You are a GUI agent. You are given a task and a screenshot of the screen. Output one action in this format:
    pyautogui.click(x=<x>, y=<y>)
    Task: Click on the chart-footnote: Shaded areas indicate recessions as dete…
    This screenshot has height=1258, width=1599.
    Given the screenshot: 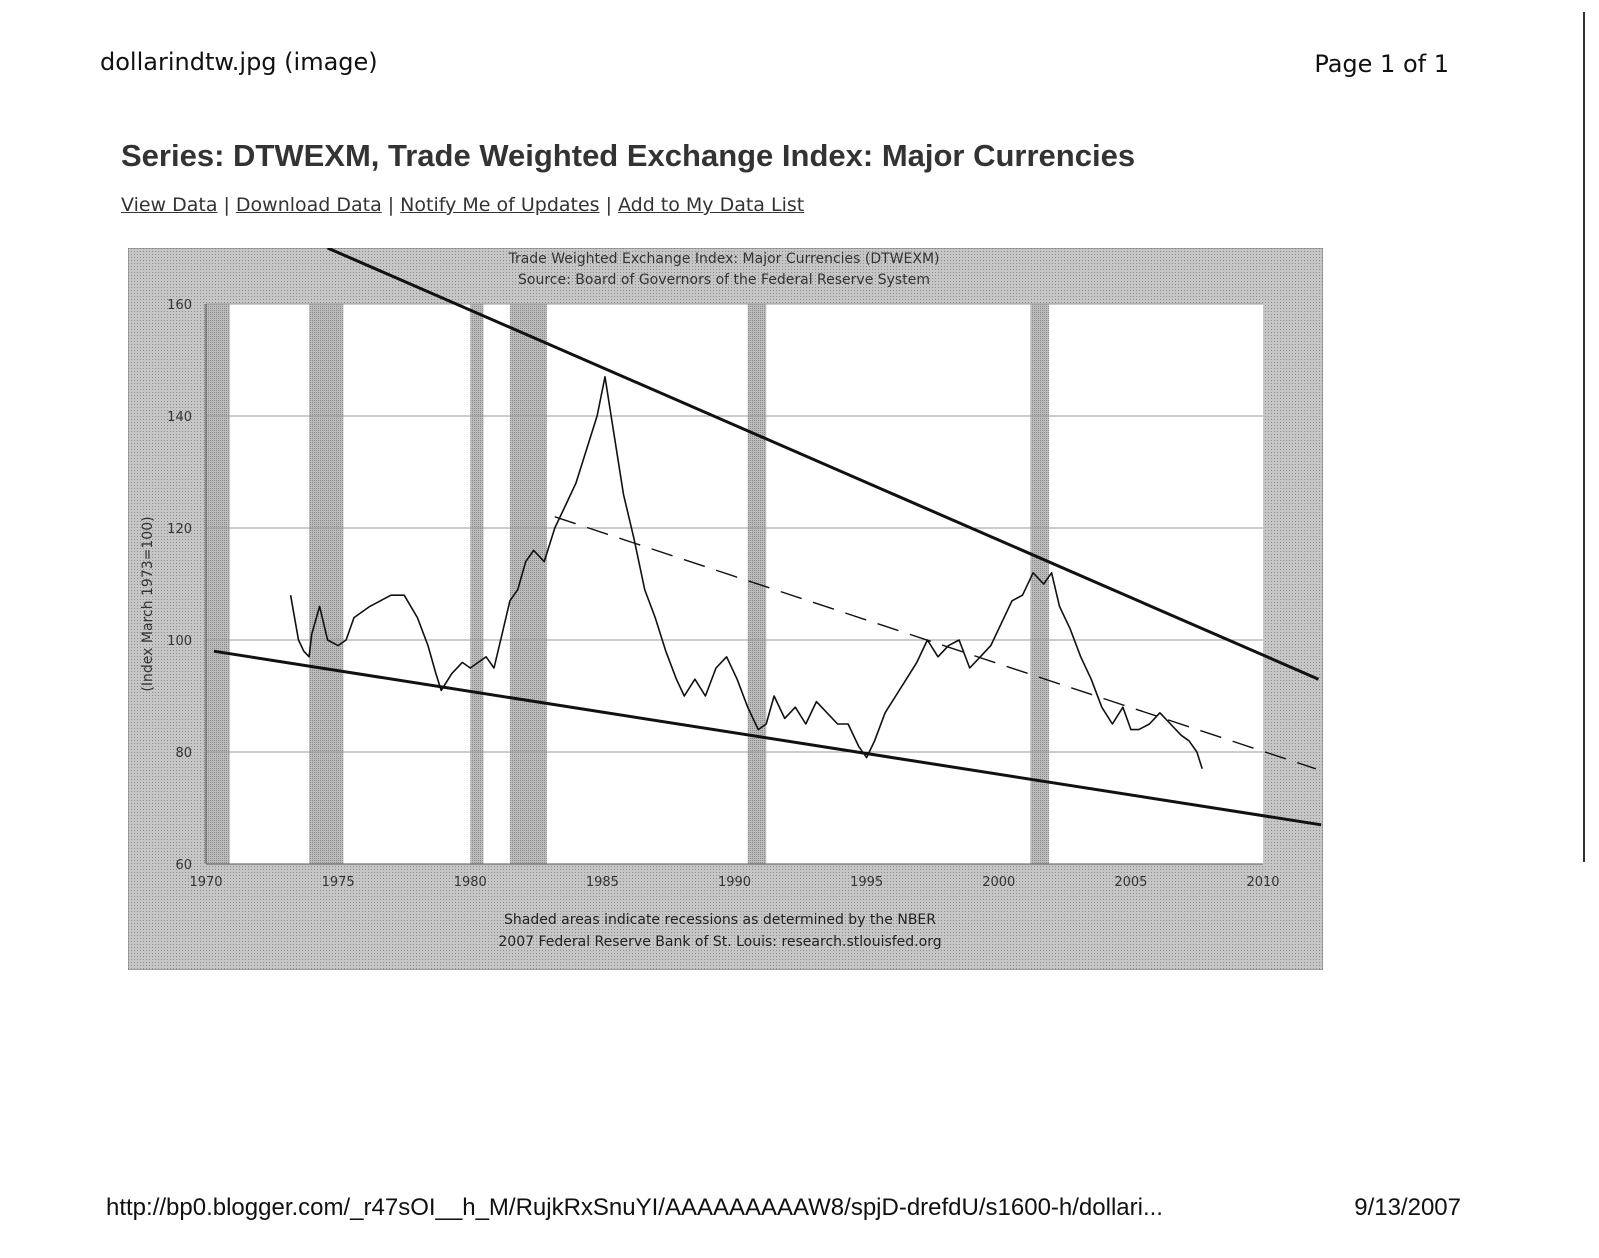 What is the action you would take?
    pyautogui.click(x=720, y=920)
    